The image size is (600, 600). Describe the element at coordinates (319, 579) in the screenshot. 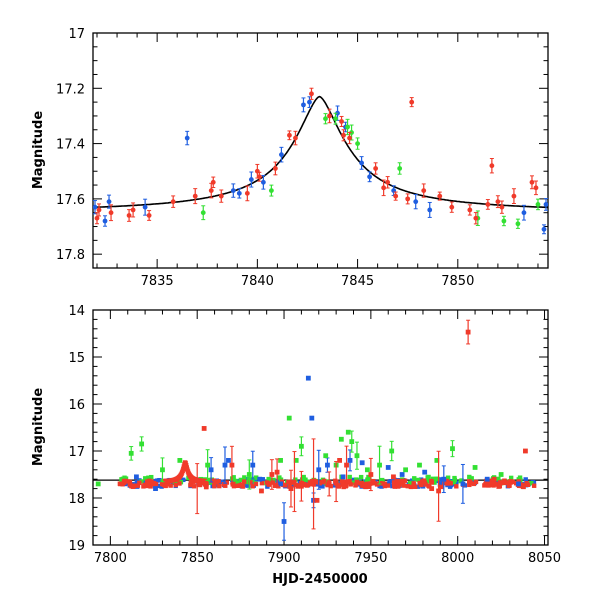

I see `bottom-x-axis-label: HJD-2450000` at that location.